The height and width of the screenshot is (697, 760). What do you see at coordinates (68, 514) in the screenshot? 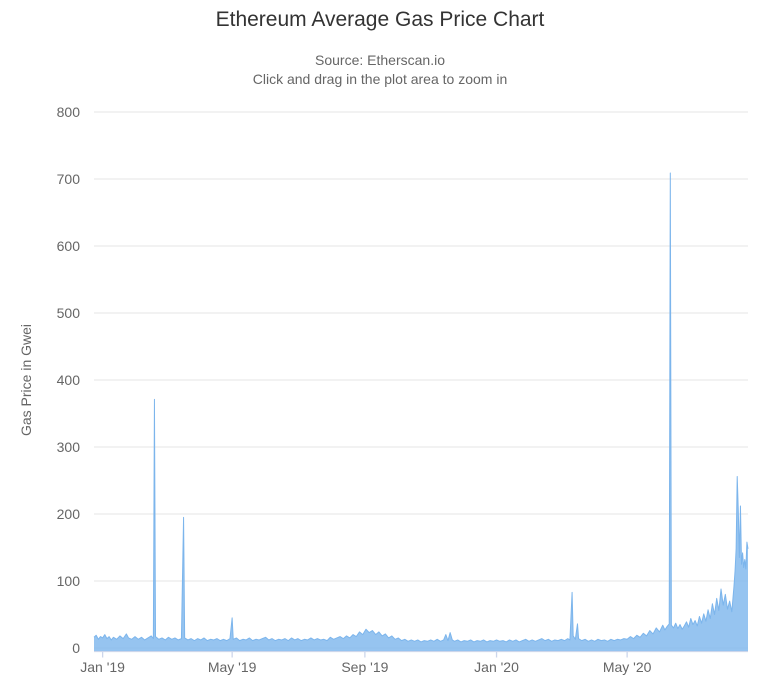
I see `y-axis-label: 200` at bounding box center [68, 514].